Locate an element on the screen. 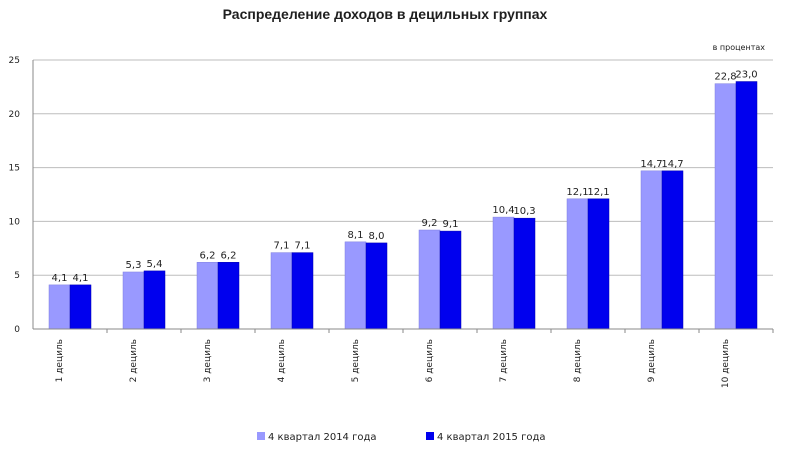 Image resolution: width=800 pixels, height=450 pixels. legend: 4 квартал 2014 года 4 квартал 2015 года is located at coordinates (401, 437).